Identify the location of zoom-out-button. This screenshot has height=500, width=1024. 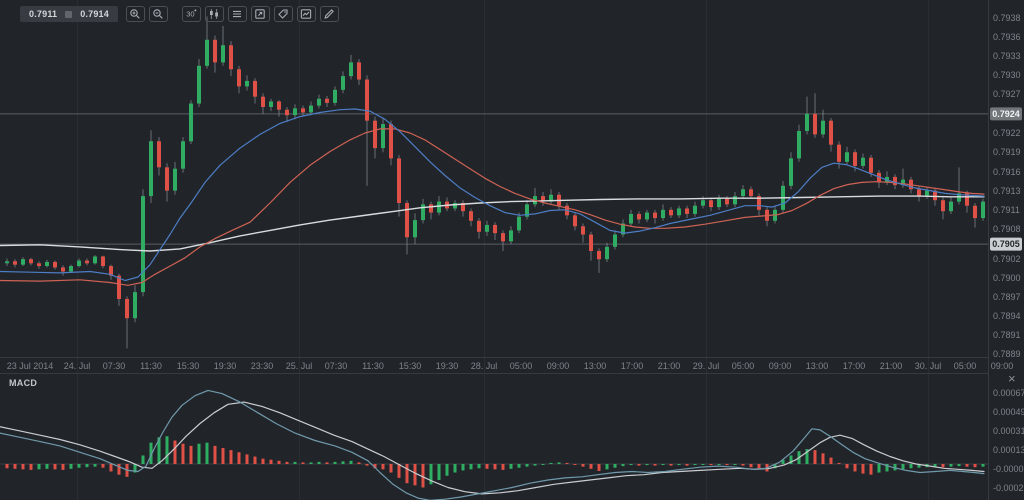
(158, 14).